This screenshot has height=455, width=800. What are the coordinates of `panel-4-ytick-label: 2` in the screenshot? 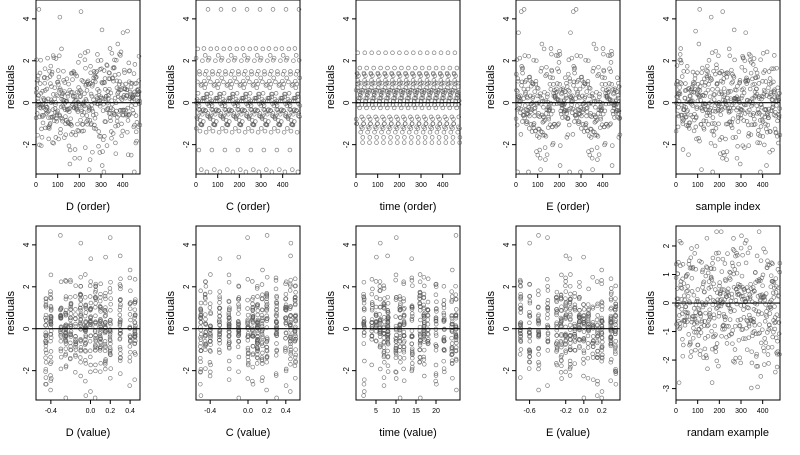 It's located at (506, 60).